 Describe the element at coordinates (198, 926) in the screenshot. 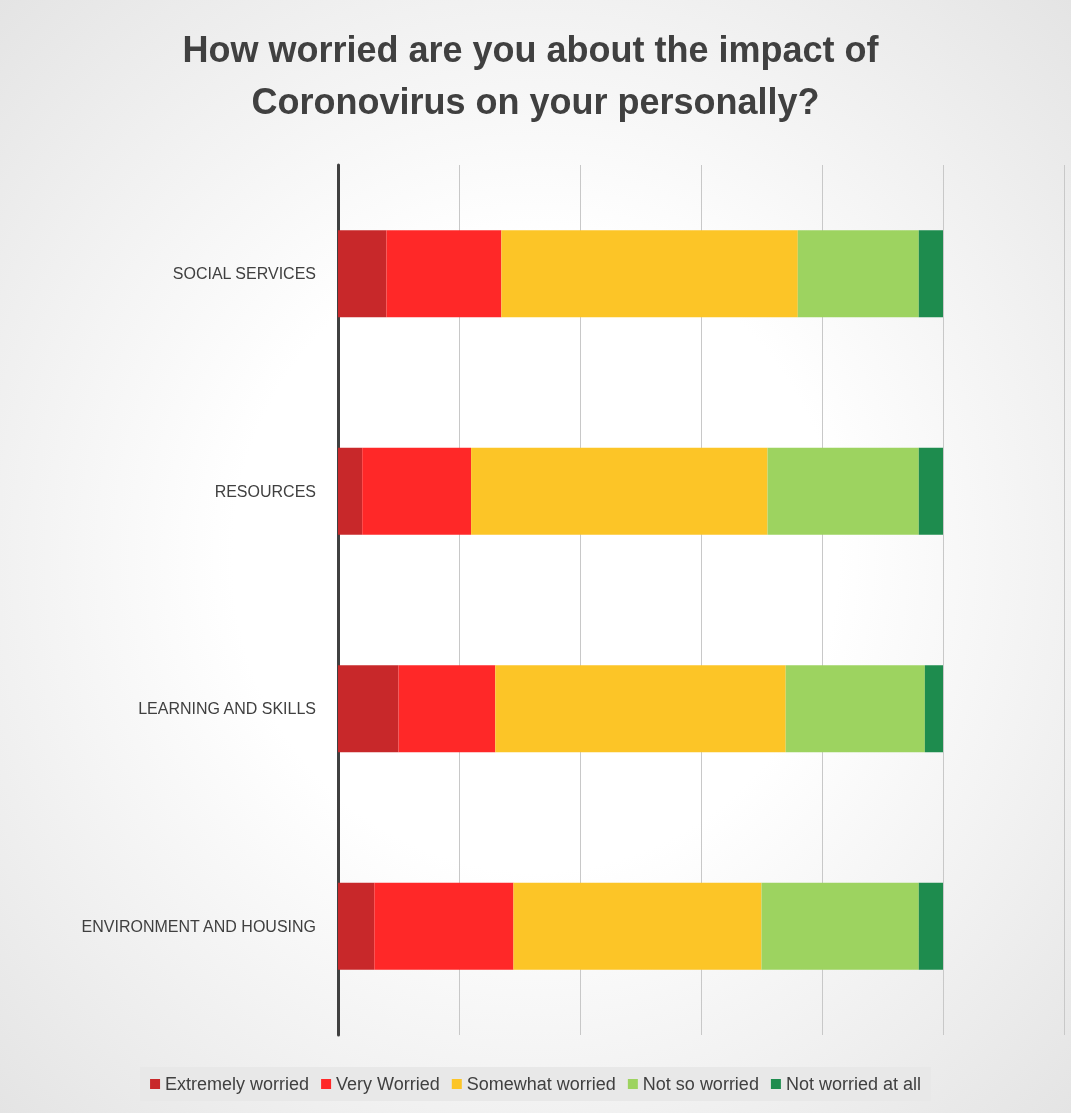

I see `y-tick-label: ENVIRONMENT AND HOUSING` at that location.